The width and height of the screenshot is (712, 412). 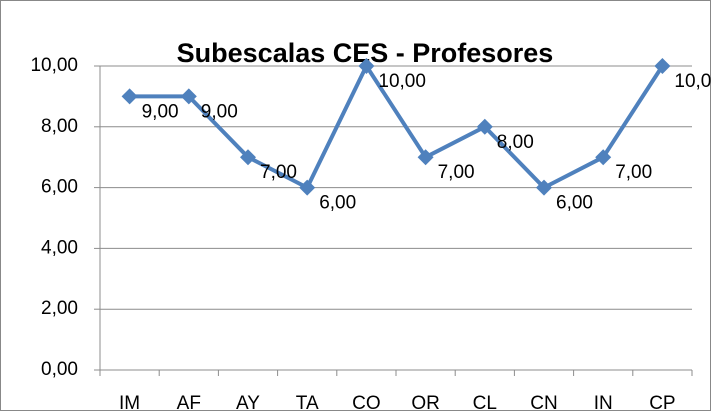 I want to click on x-tick-label: CN, so click(x=543, y=402).